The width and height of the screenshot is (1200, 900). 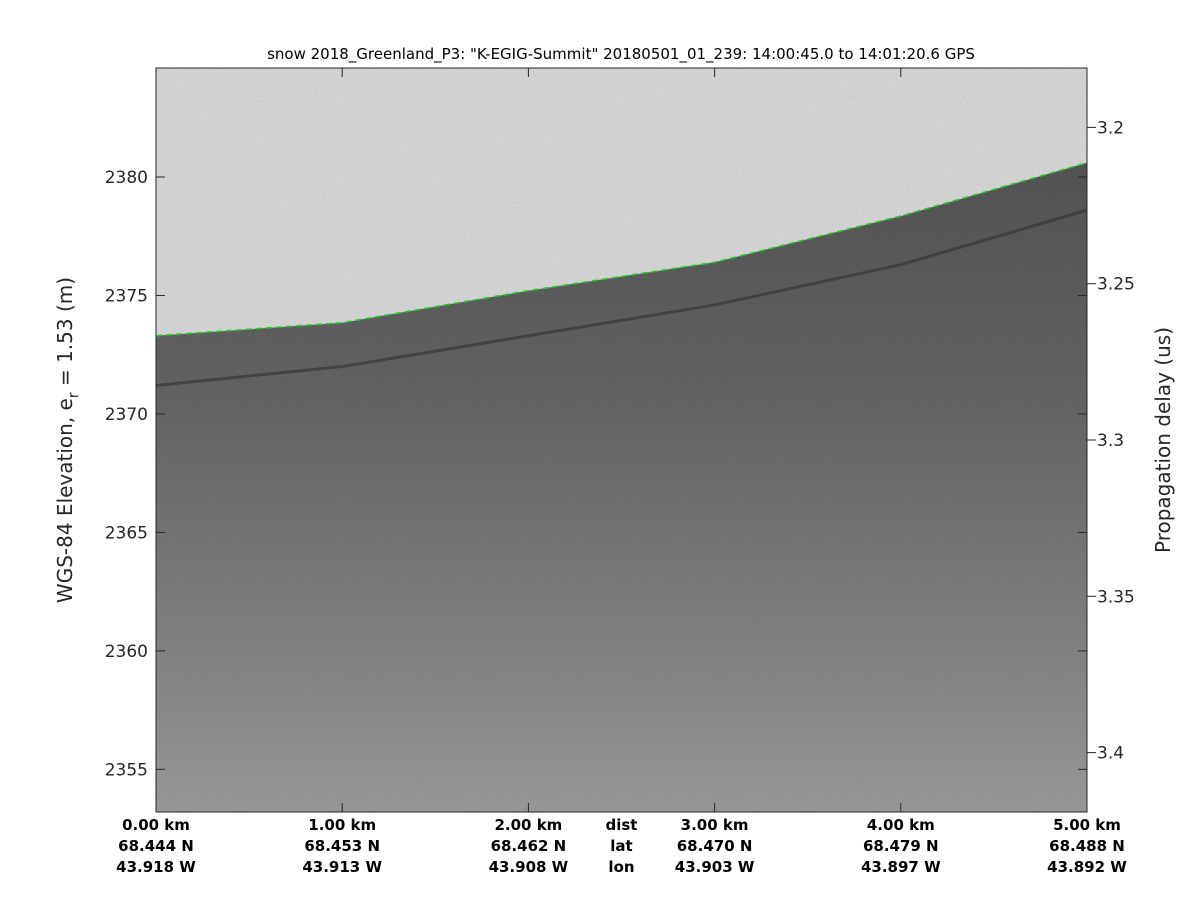 I want to click on x-lon-label: 43.903 W, so click(x=715, y=867).